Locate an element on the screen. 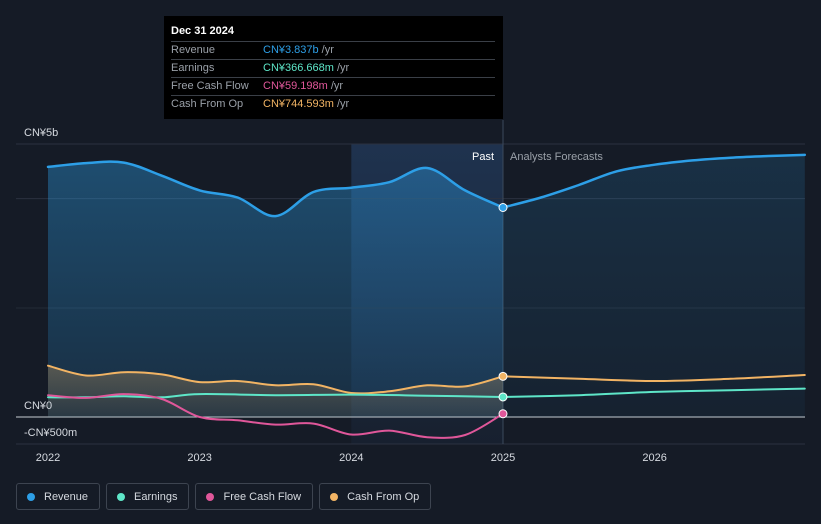  tooltip-value: CN¥3.837b is located at coordinates (291, 50).